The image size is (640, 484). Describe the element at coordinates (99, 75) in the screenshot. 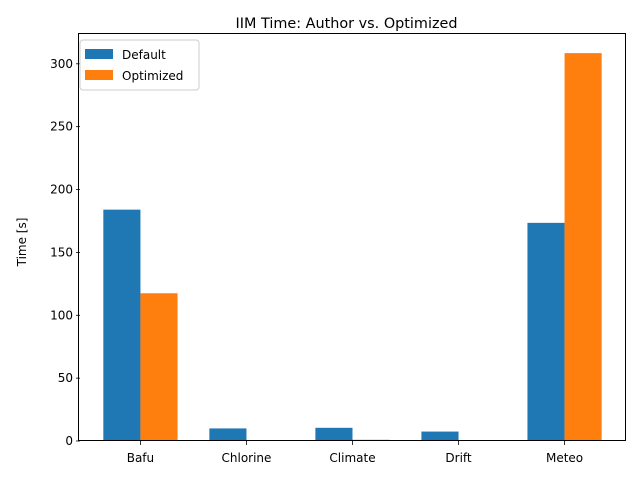

I see `legend-swatch-optimized` at that location.